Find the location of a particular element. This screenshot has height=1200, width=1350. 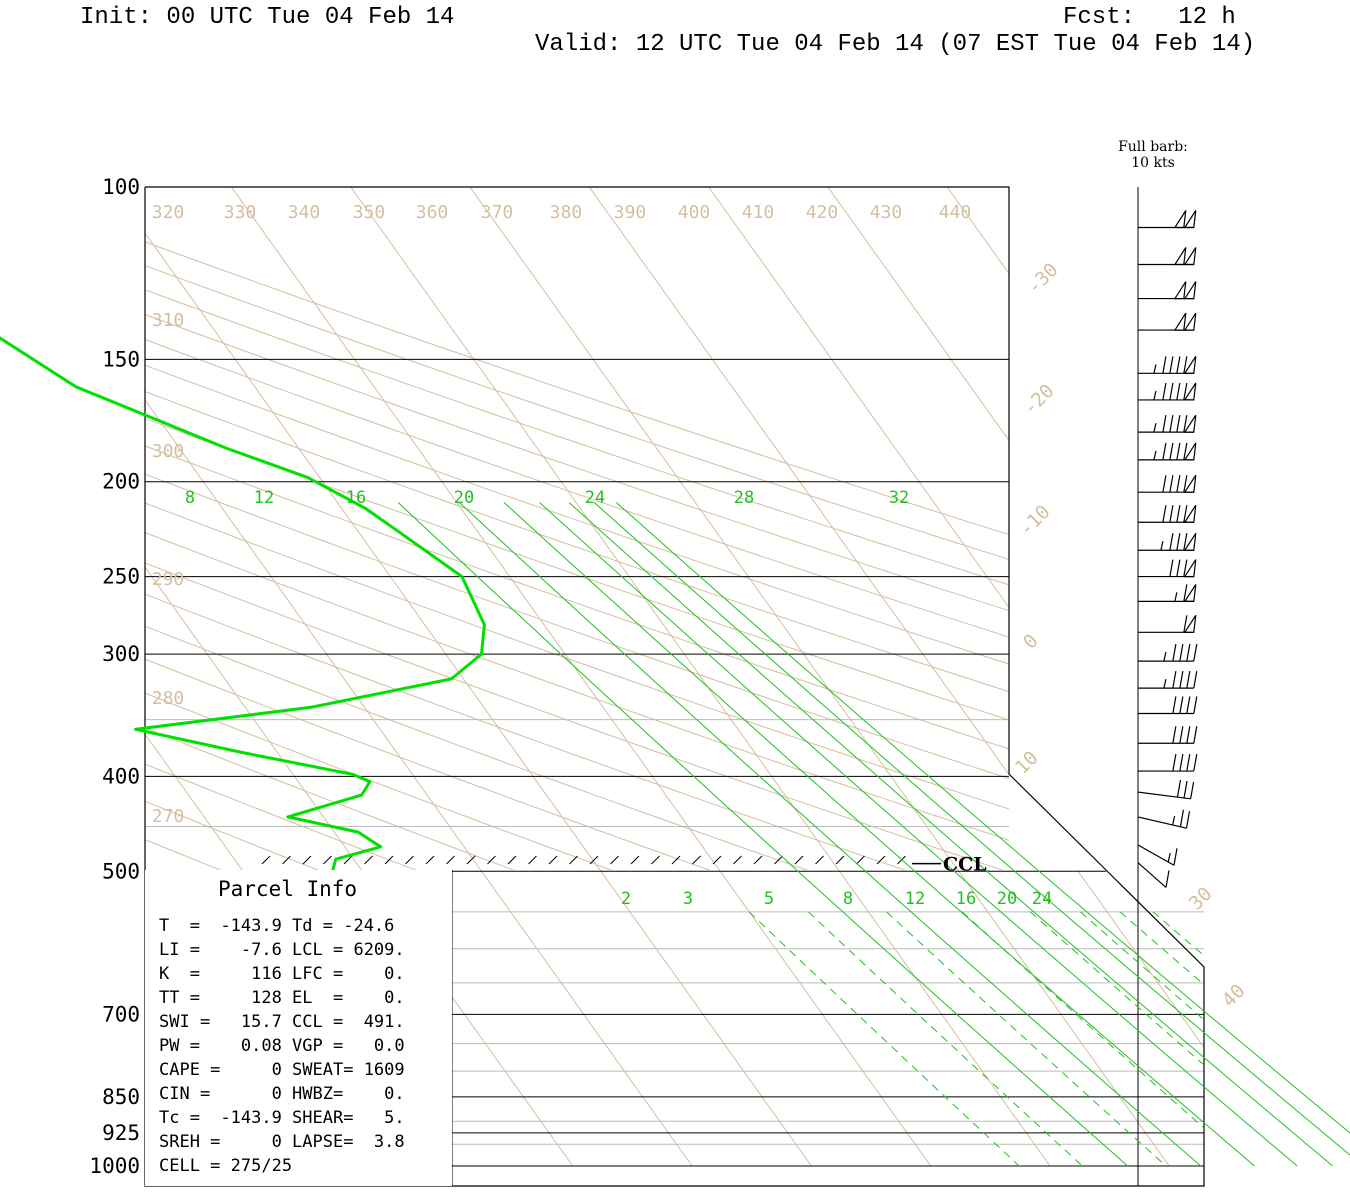

parcel-info-row: SWI = 15.7 CCL = 491. is located at coordinates (282, 1022).